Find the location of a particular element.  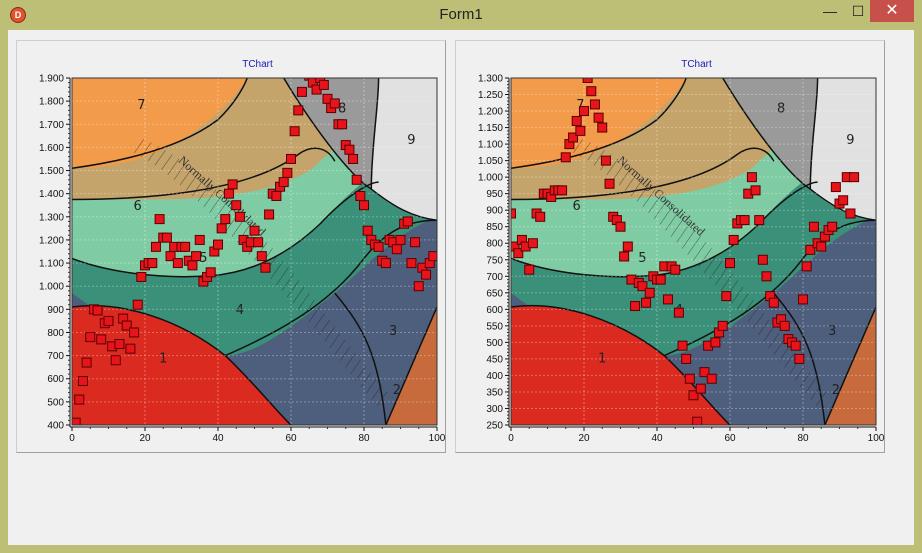

title-bar: D Form1 — ☐ ✕ is located at coordinates (461, 15).